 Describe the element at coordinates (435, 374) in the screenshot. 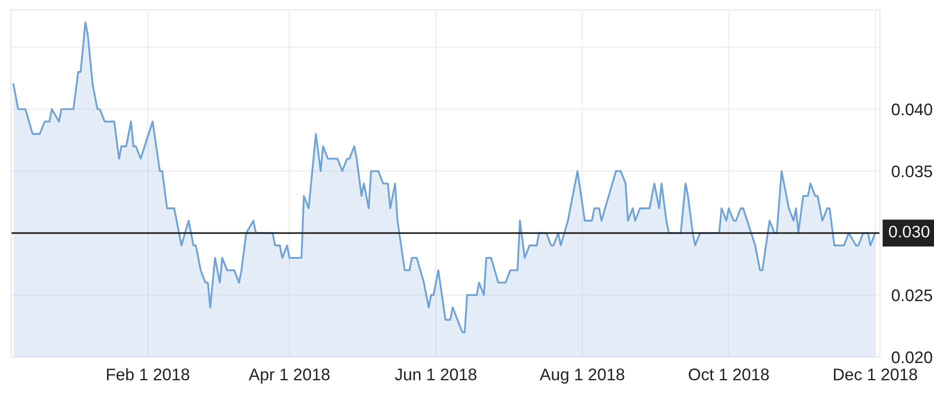

I see `x-tick-label: Jun 1 2018` at that location.